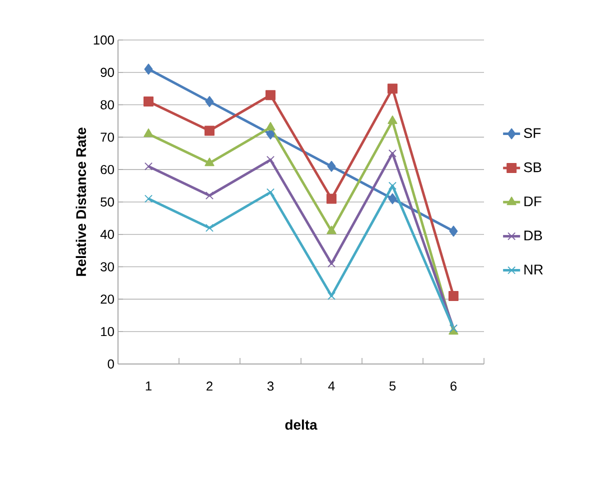  What do you see at coordinates (392, 386) in the screenshot?
I see `x-tick-label: 5` at bounding box center [392, 386].